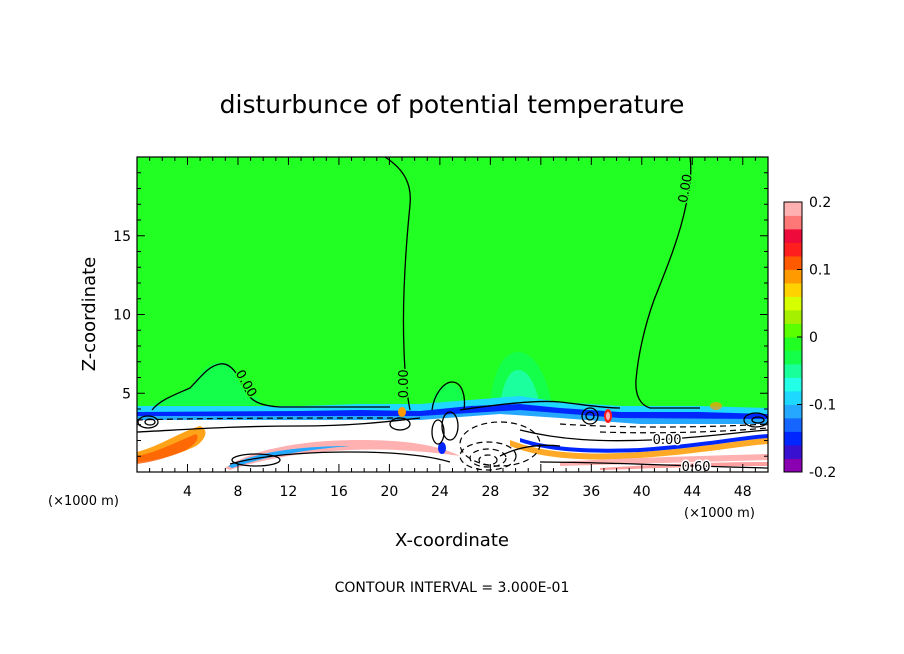  What do you see at coordinates (490, 492) in the screenshot?
I see `x-tick-label: 28` at bounding box center [490, 492].